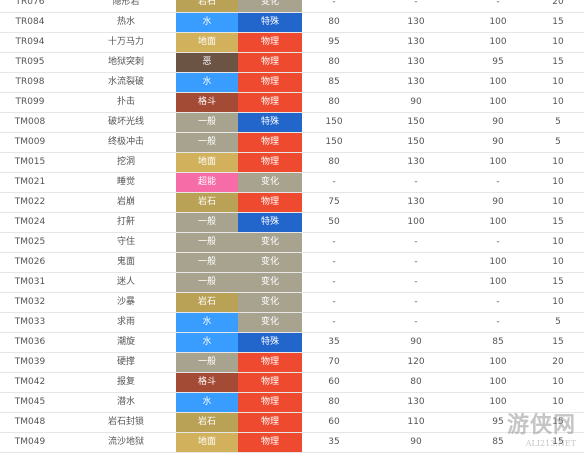 This screenshot has width=584, height=454. What do you see at coordinates (125, 422) in the screenshot?
I see `move-name: 岩石封锁` at bounding box center [125, 422].